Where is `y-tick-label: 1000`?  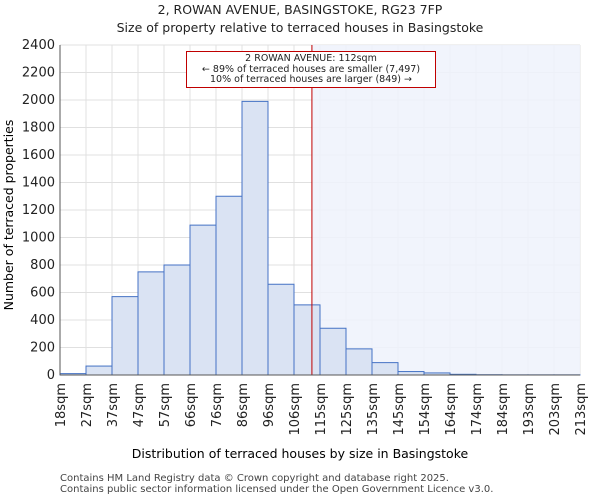
y-tick-label: 1000 is located at coordinates (38, 238).